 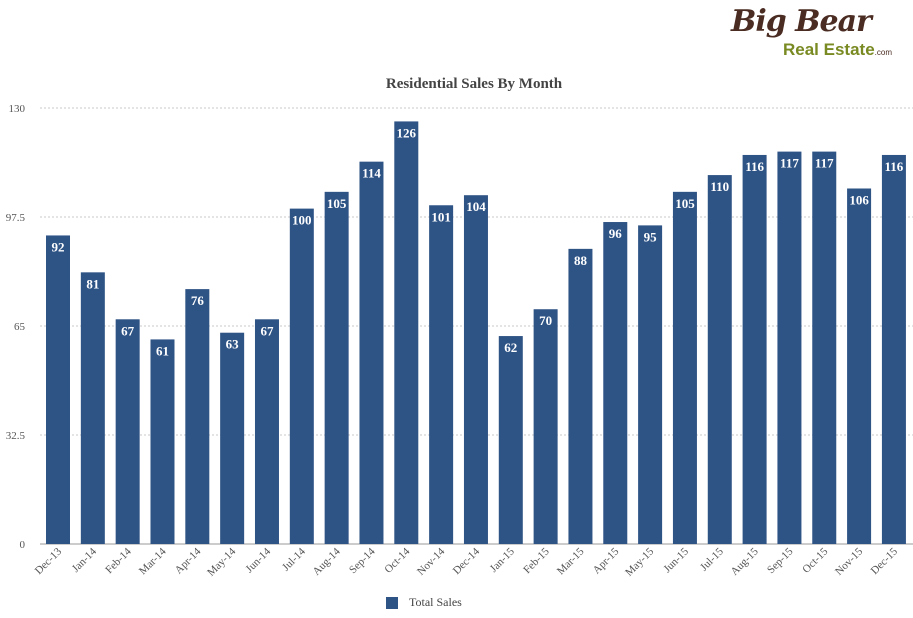 I want to click on chart-title: Residential Sales By Month, so click(x=474, y=84).